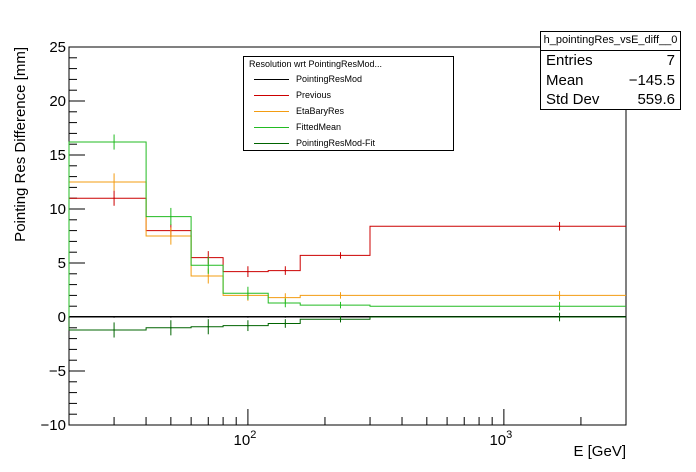 This screenshot has width=696, height=472. Describe the element at coordinates (62, 263) in the screenshot. I see `y-tick-label: 5` at that location.